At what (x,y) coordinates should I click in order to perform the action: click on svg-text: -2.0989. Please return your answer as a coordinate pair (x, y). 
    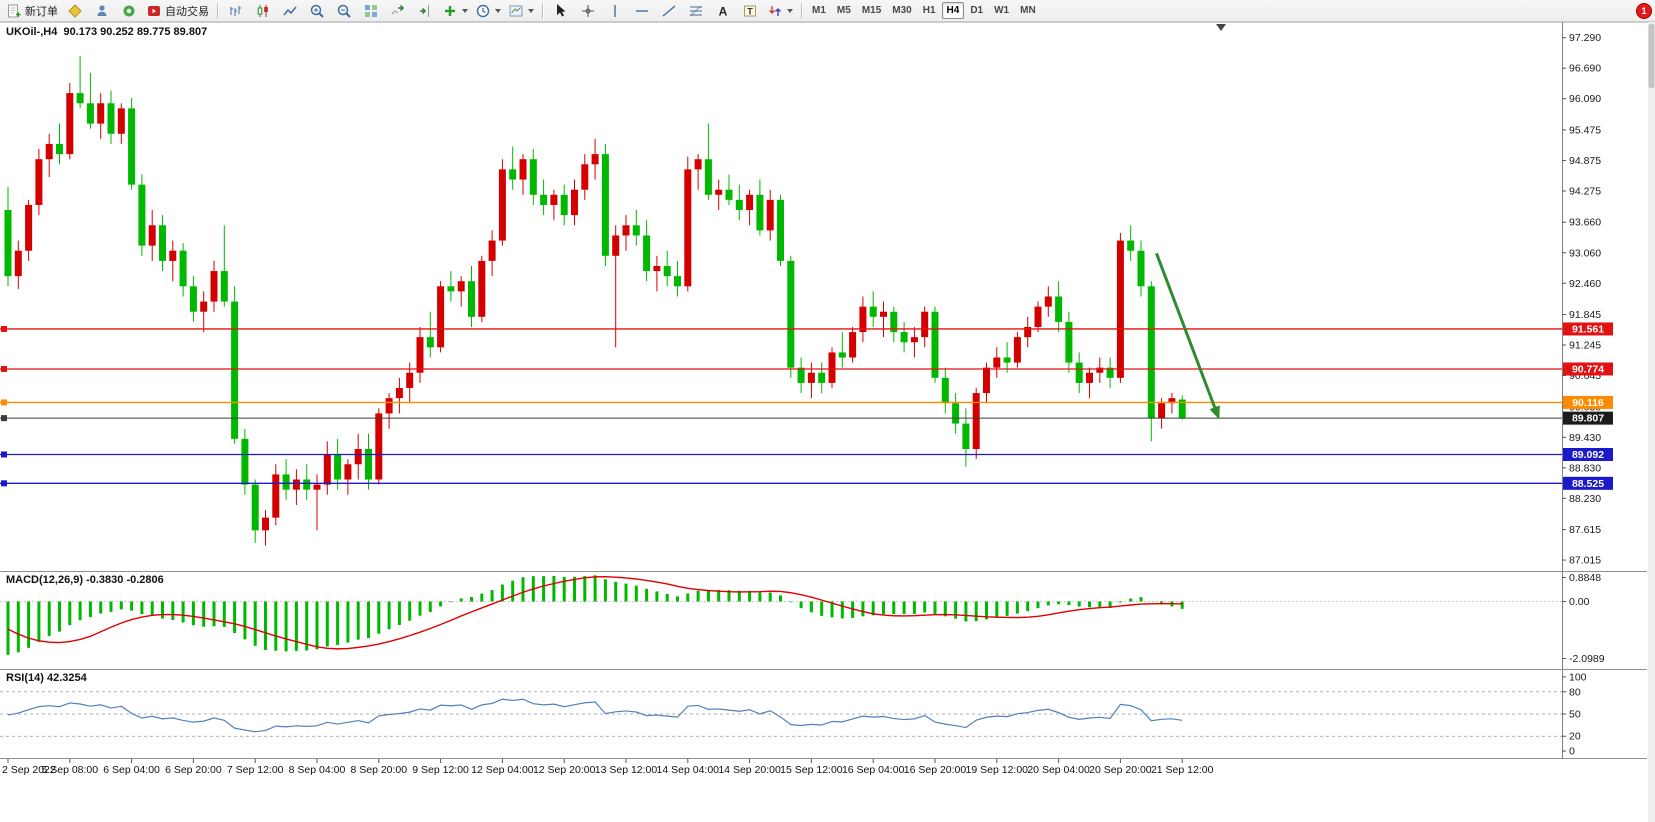
    Looking at the image, I should click on (1587, 659).